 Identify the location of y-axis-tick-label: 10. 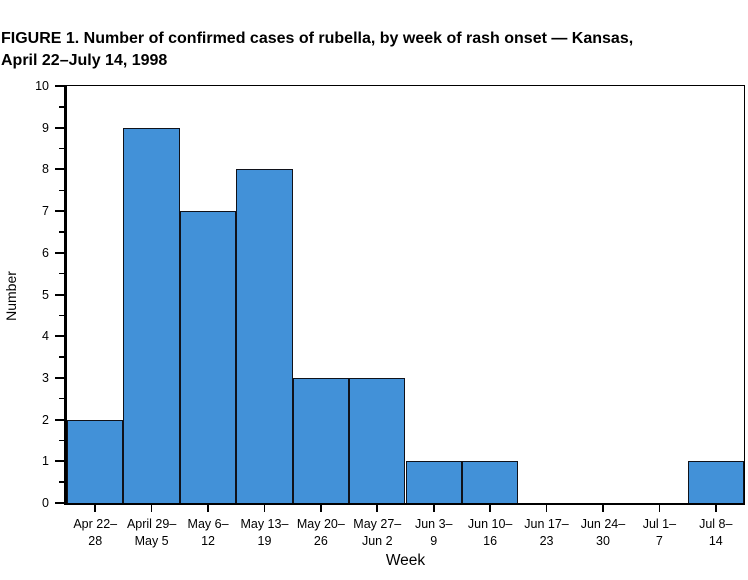
(42, 86).